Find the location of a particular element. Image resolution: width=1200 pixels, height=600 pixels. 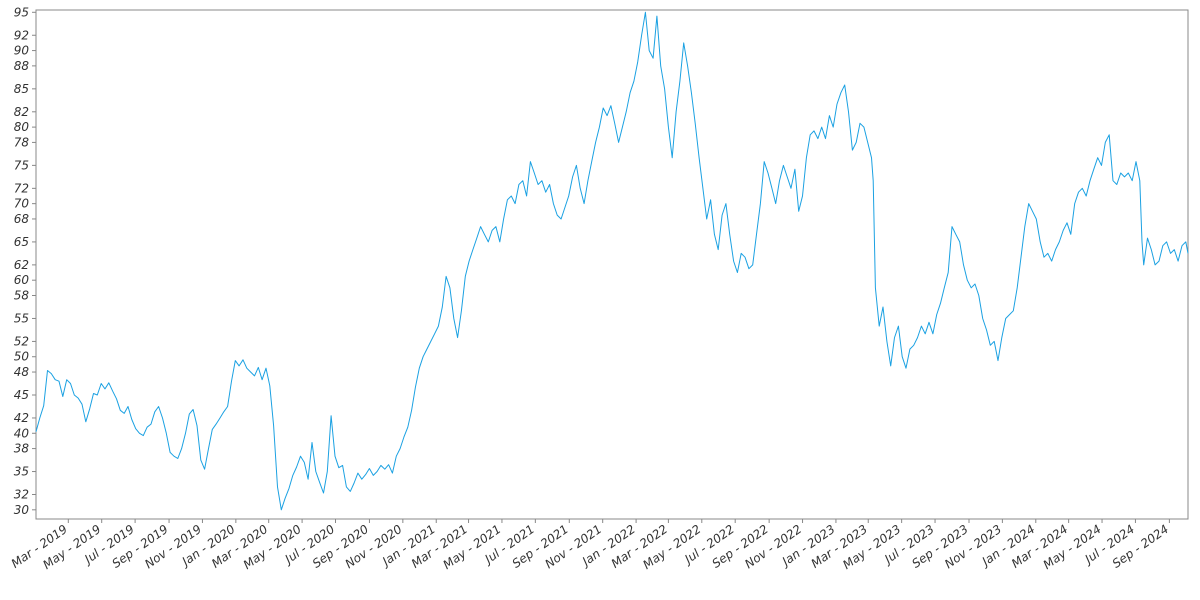

y-tick-label: 35 is located at coordinates (21, 472).